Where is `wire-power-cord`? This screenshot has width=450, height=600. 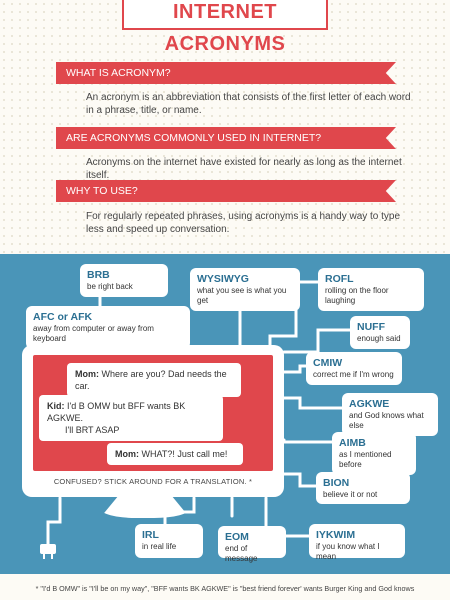 wire-power-cord is located at coordinates (54, 522).